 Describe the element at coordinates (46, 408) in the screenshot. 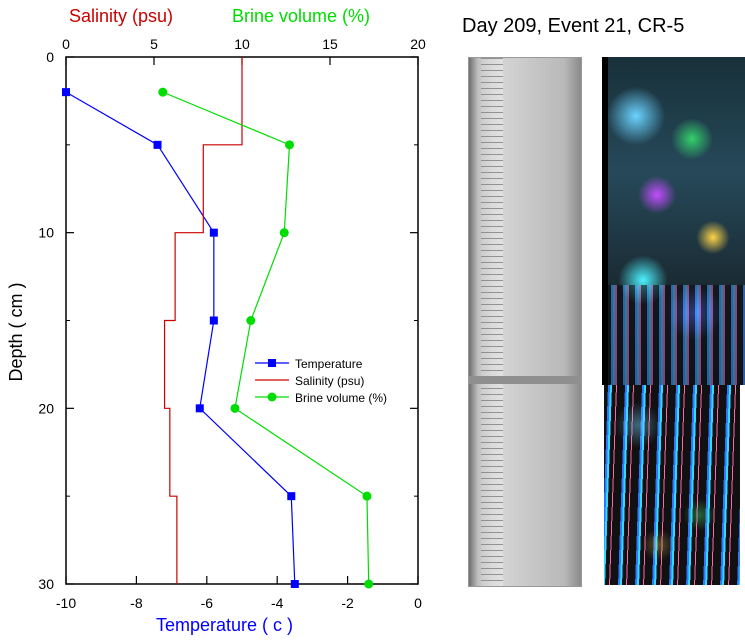

I see `y-tick-label: 20` at that location.